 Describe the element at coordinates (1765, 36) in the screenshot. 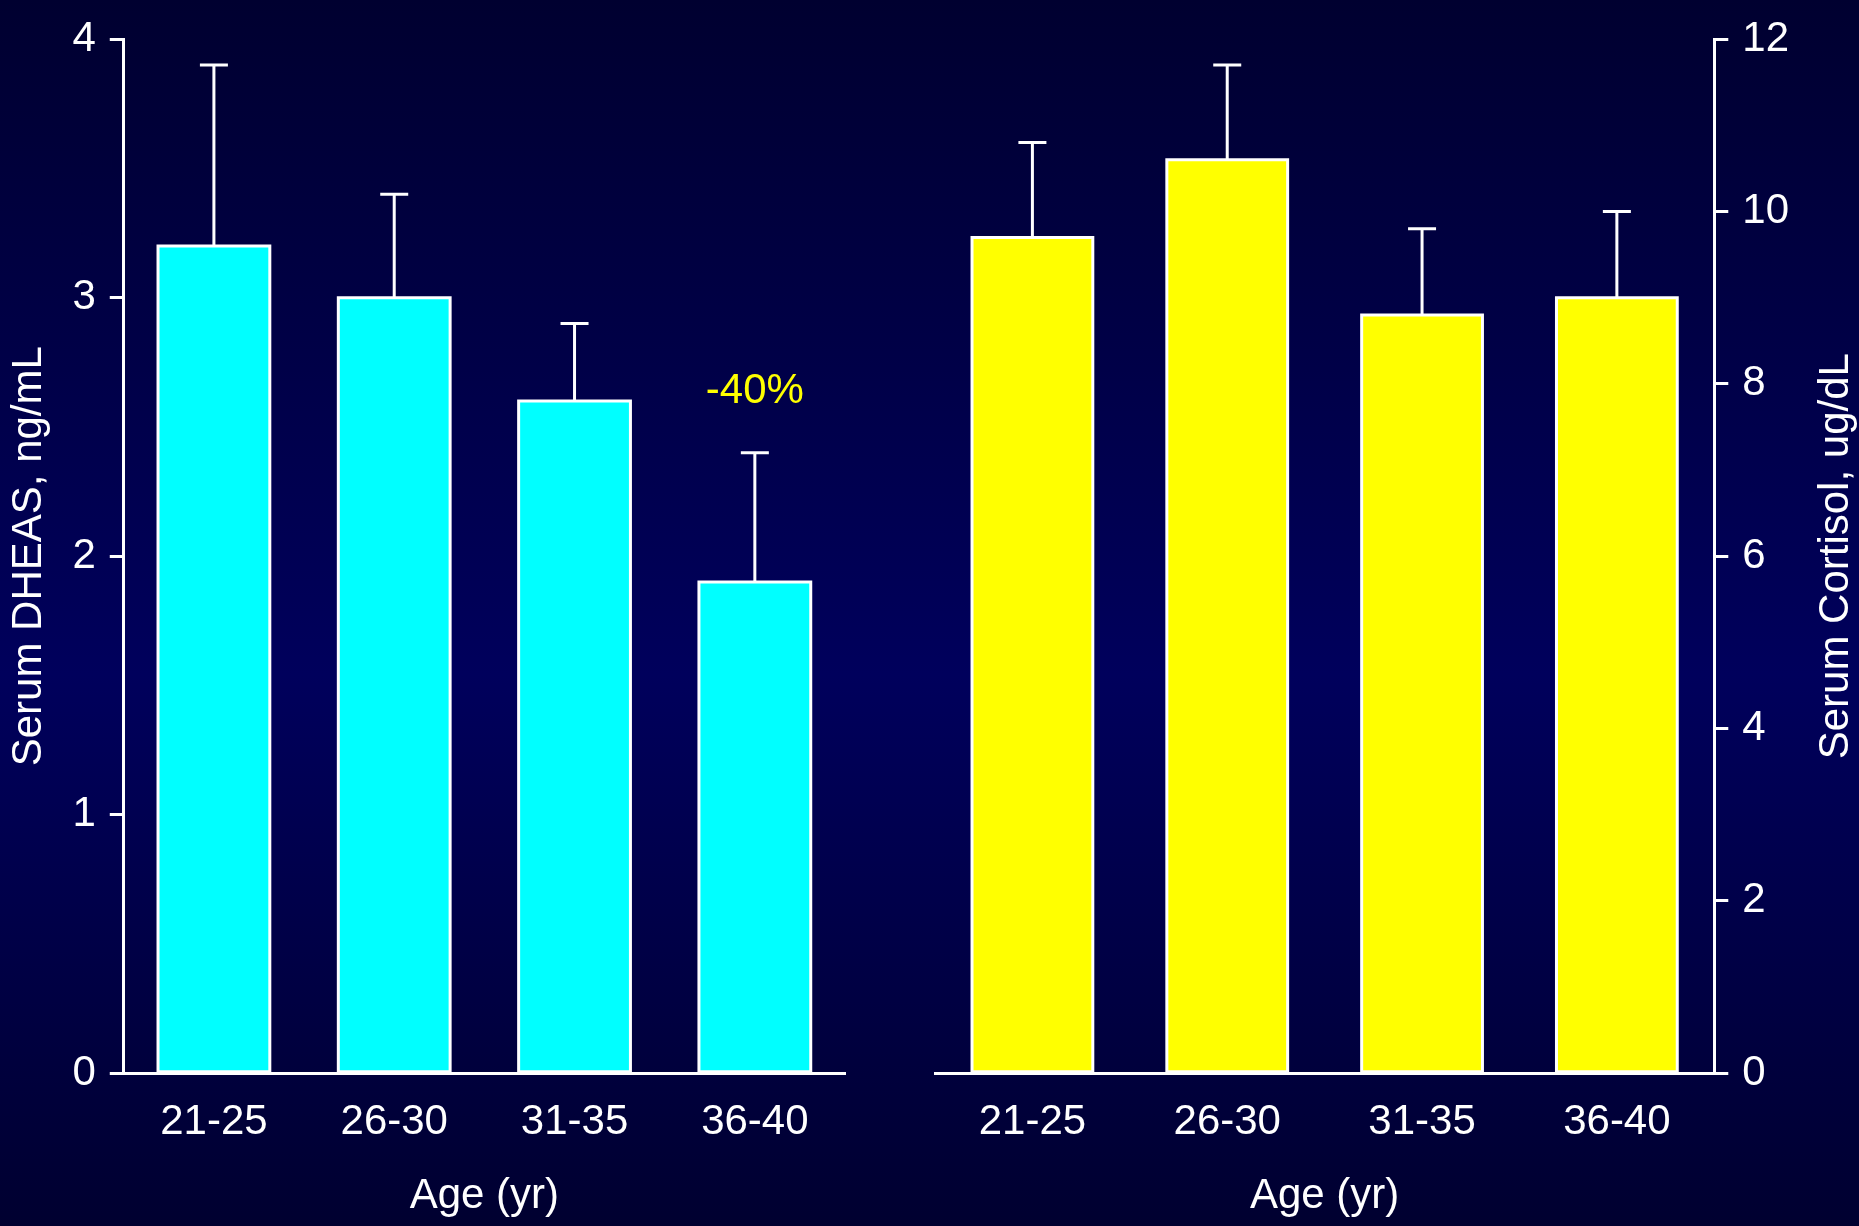

I see `y2-tick-label: 12` at that location.